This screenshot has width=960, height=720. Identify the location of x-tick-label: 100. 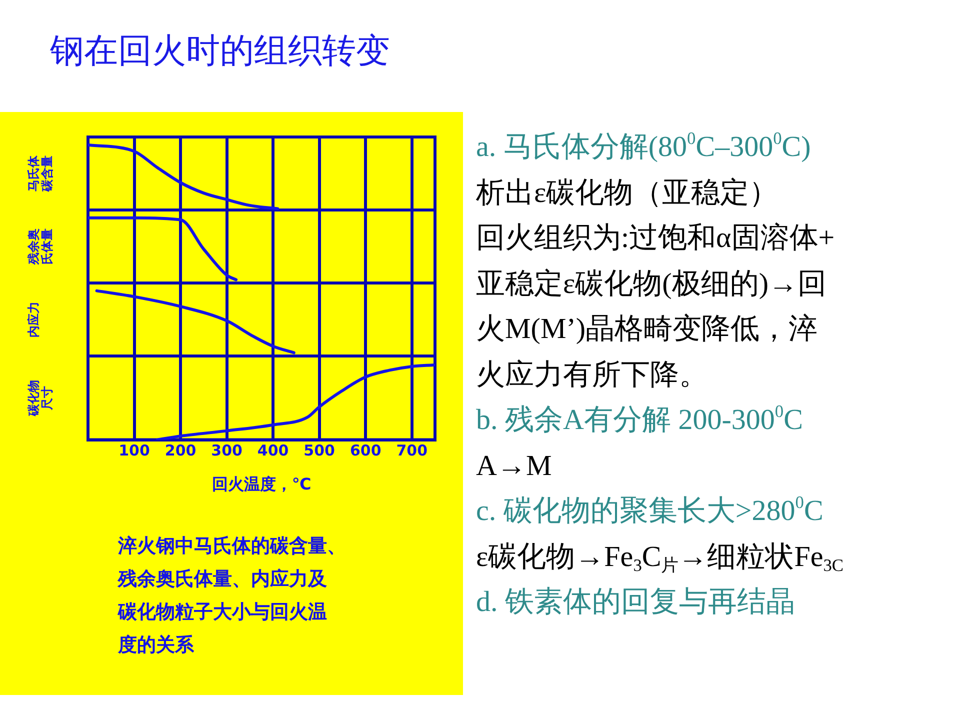
(134, 451).